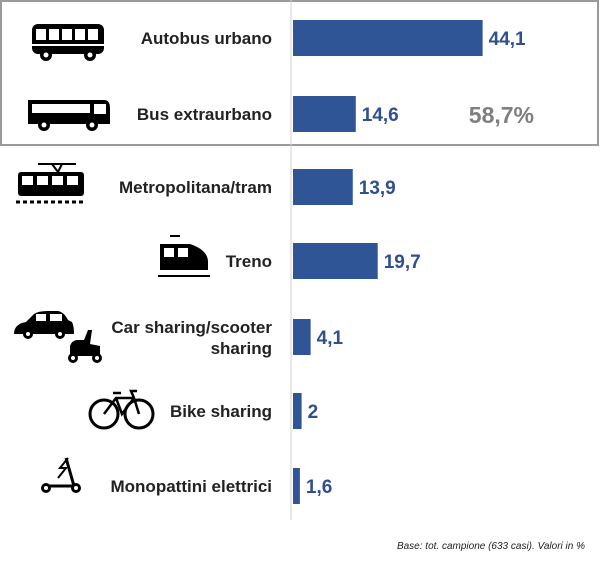 The height and width of the screenshot is (562, 600). What do you see at coordinates (58, 337) in the screenshot?
I see `car-scooter-icon` at bounding box center [58, 337].